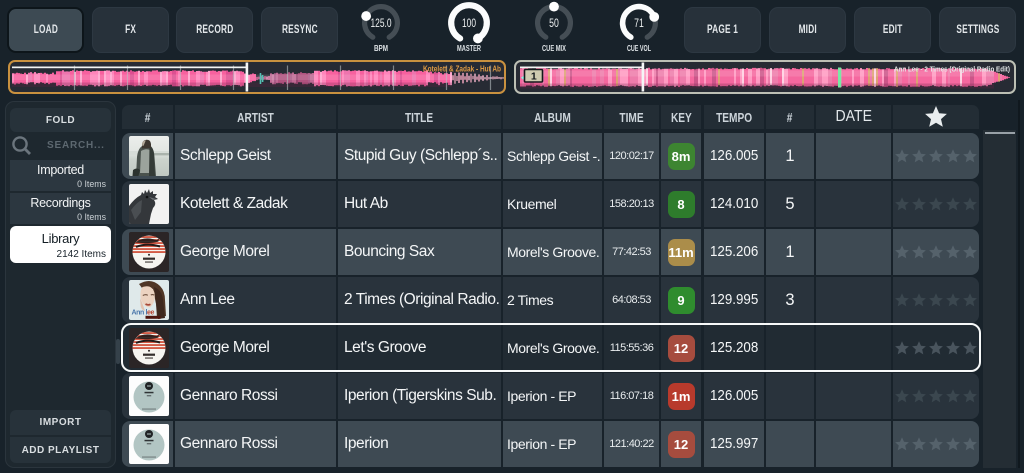 The image size is (1024, 473). I want to click on svg-text: CUE MIX, so click(554, 48).